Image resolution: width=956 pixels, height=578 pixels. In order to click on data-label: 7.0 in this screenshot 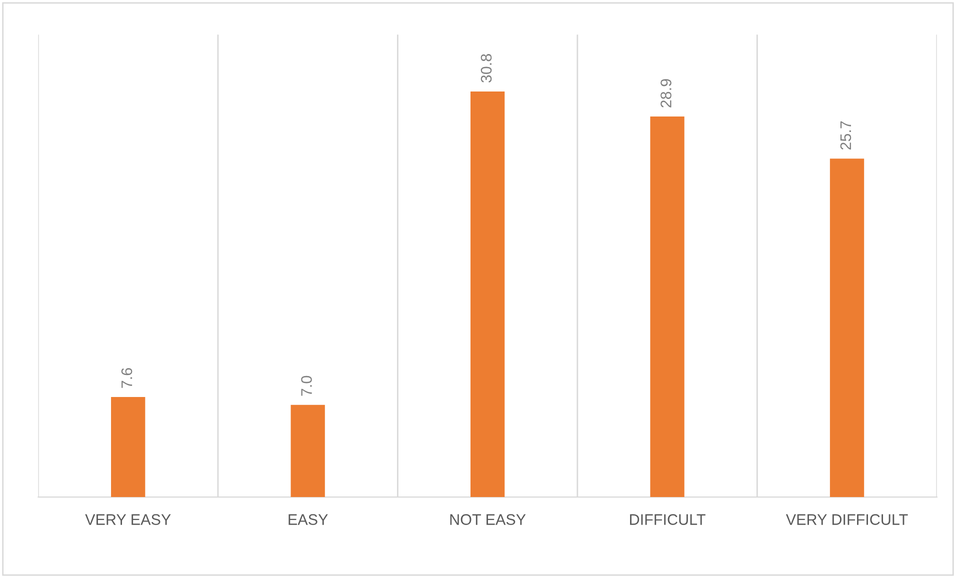, I will do `click(306, 386)`.